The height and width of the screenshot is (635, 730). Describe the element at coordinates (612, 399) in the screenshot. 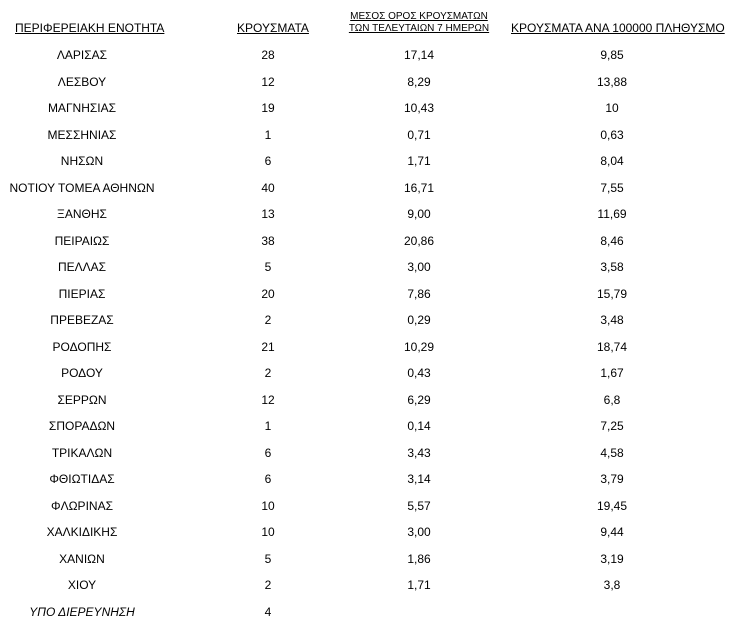

I see `cell-value: 6,8` at that location.